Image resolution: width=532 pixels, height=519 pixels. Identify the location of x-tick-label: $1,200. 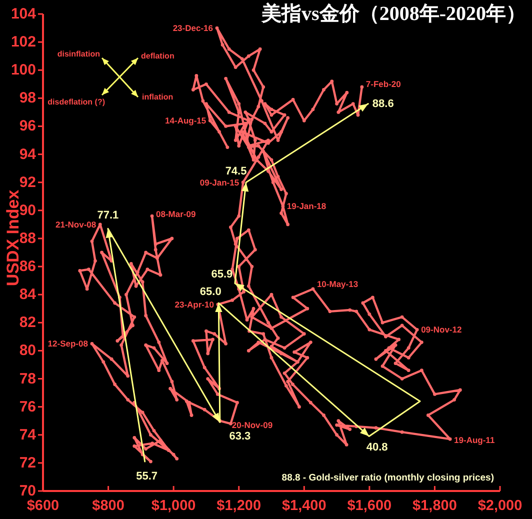
(239, 506).